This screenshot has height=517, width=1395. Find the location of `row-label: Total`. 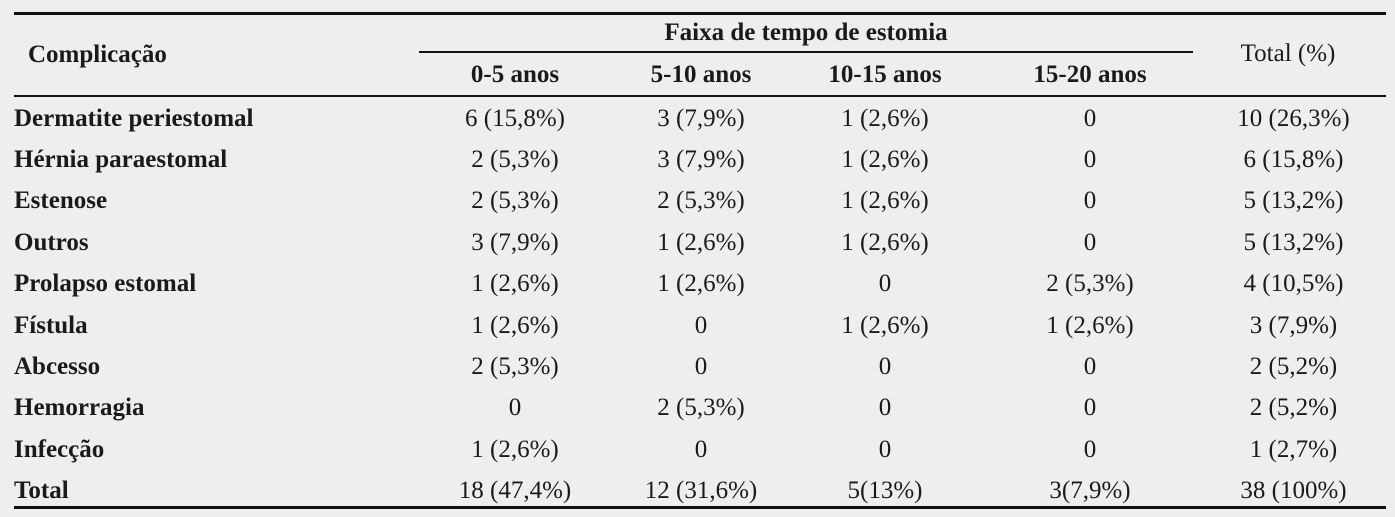

row-label: Total is located at coordinates (41, 491).